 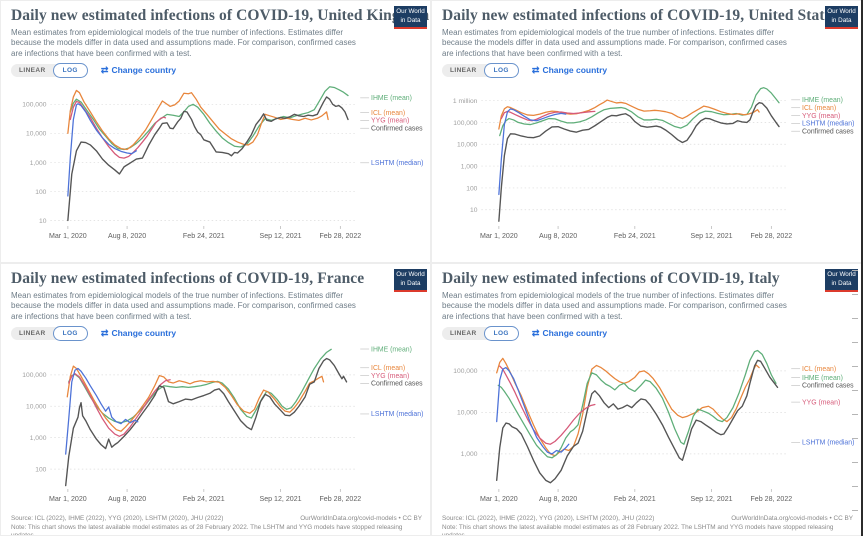 What do you see at coordinates (558, 499) in the screenshot?
I see `x-axis-tick-label: Aug 8, 2020` at bounding box center [558, 499].